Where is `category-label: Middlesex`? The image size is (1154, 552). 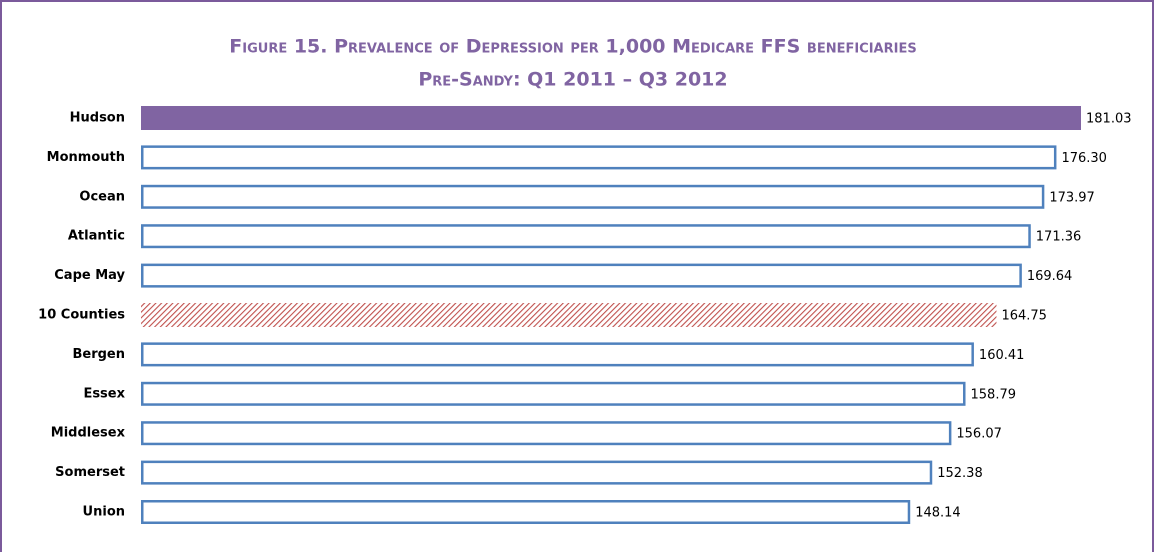
category-label: Middlesex is located at coordinates (88, 433).